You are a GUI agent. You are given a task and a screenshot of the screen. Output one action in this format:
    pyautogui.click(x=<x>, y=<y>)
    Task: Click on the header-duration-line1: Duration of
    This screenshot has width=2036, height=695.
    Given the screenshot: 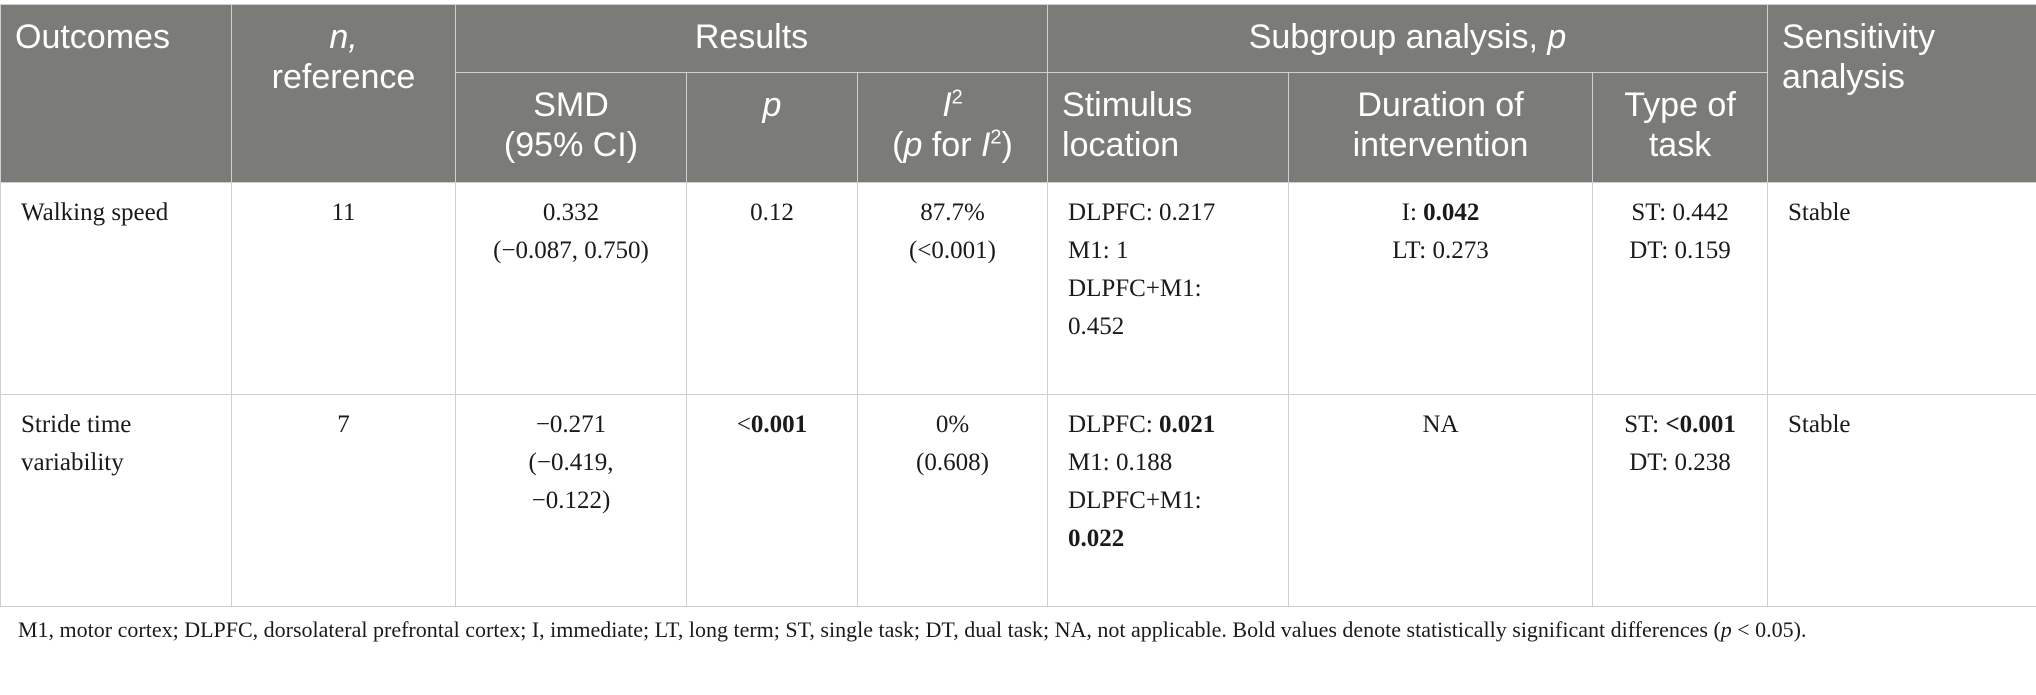 What is the action you would take?
    pyautogui.click(x=1440, y=105)
    